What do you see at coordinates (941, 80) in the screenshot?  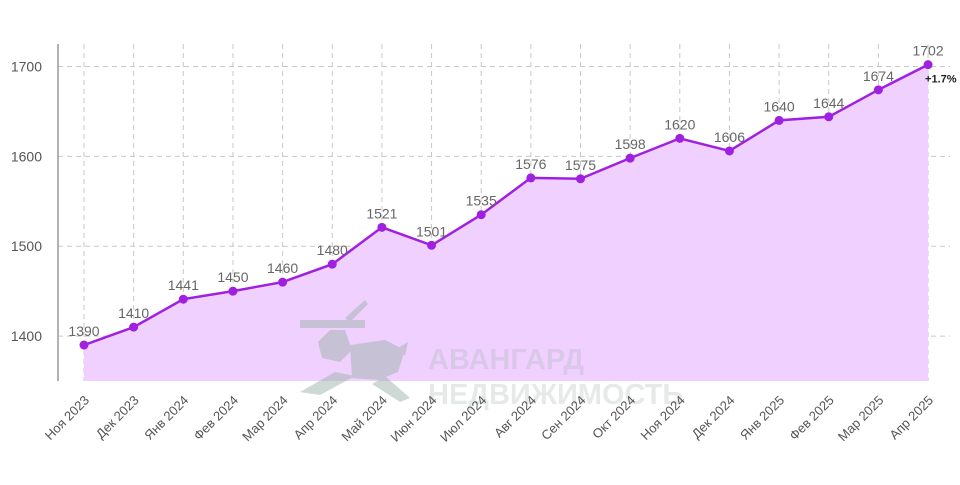 I see `last-change-label: +1.7%` at bounding box center [941, 80].